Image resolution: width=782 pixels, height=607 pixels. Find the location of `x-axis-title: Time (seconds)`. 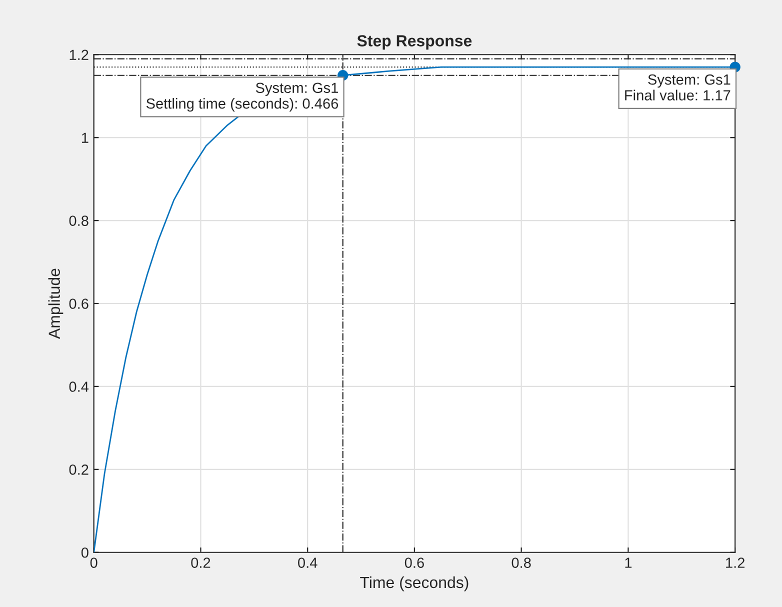

x-axis-title: Time (seconds) is located at coordinates (414, 584).